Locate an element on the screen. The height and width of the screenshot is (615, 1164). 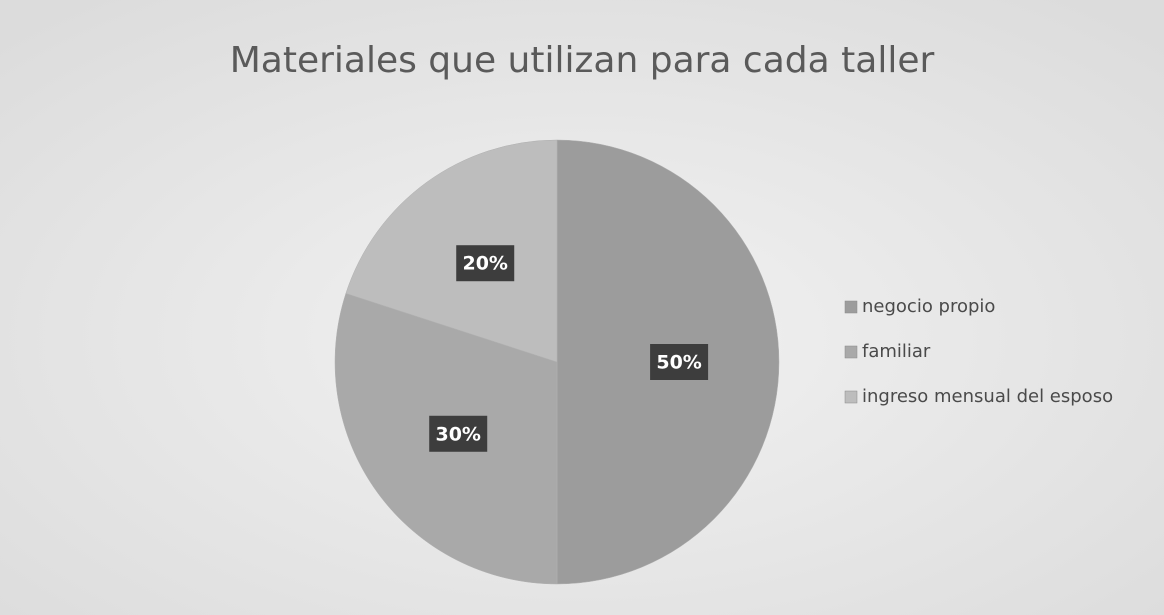
data-label: 30% is located at coordinates (457, 434).